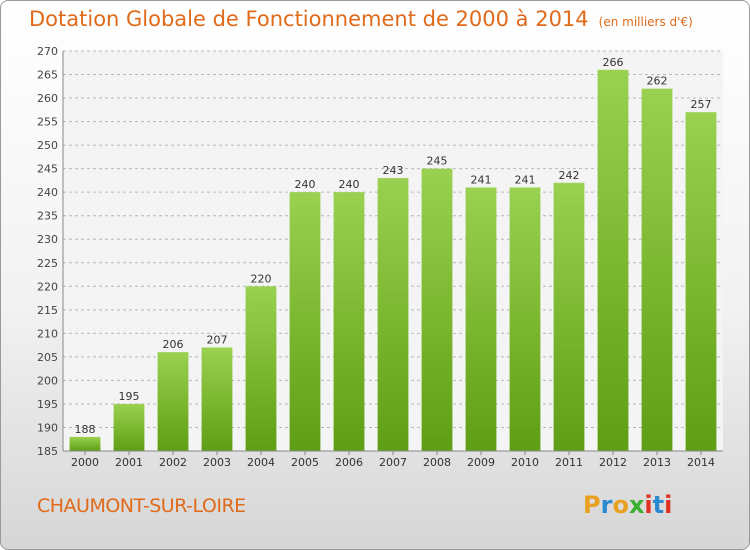  Describe the element at coordinates (47, 333) in the screenshot. I see `y-tick-label: 210` at that location.